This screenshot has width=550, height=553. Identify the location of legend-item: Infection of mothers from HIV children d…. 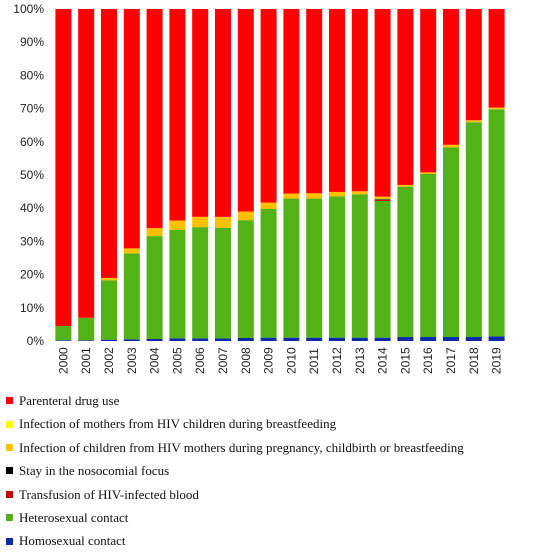
(278, 423).